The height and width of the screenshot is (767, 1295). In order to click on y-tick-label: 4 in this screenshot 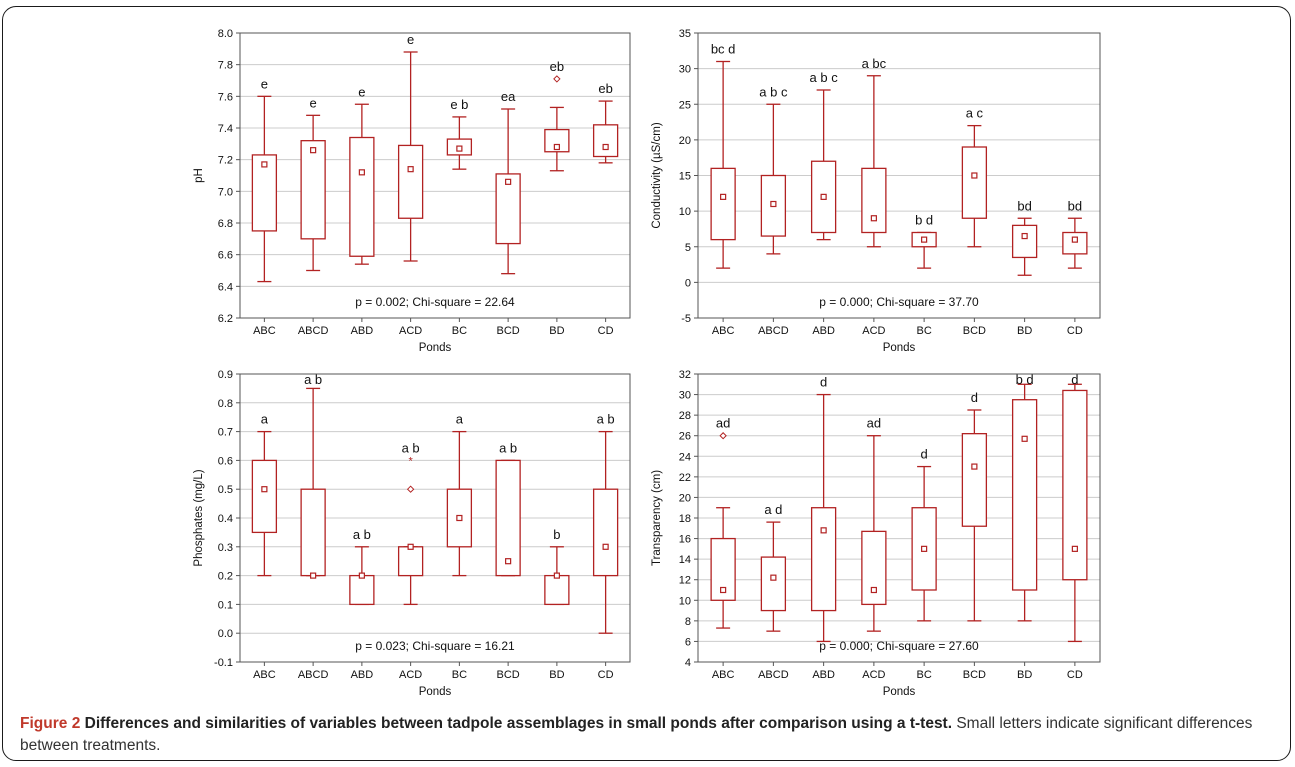, I will do `click(688, 663)`.